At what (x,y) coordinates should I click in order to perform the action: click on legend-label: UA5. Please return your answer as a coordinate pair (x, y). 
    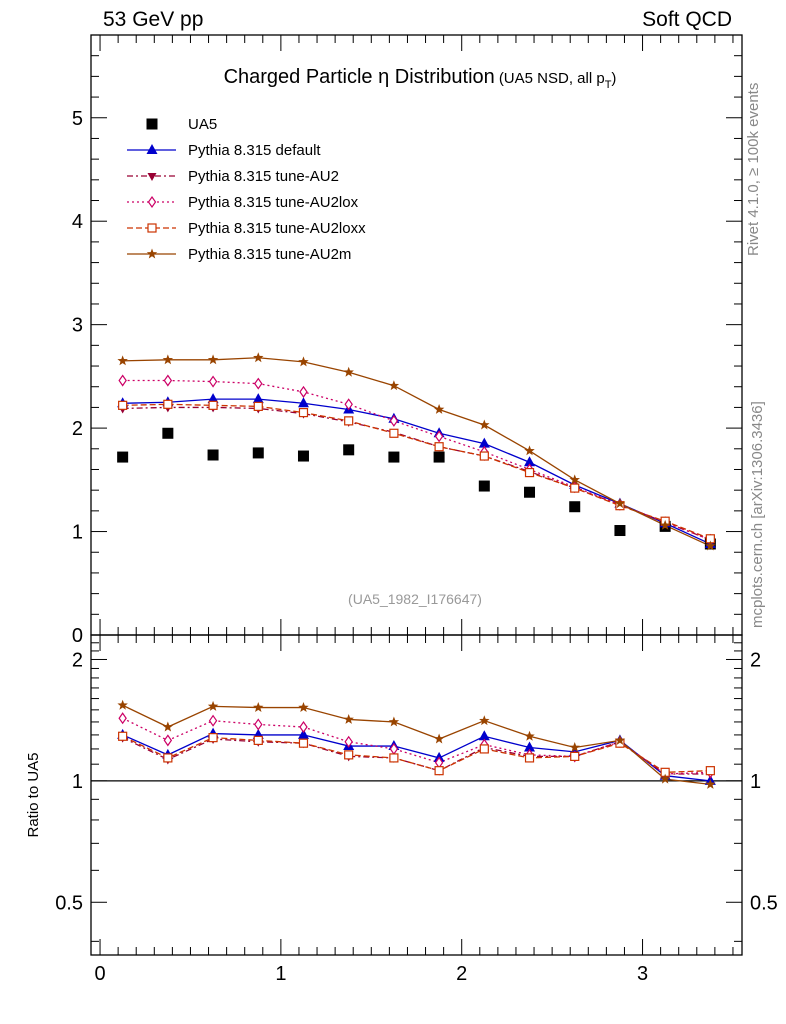
    Looking at the image, I should click on (202, 124).